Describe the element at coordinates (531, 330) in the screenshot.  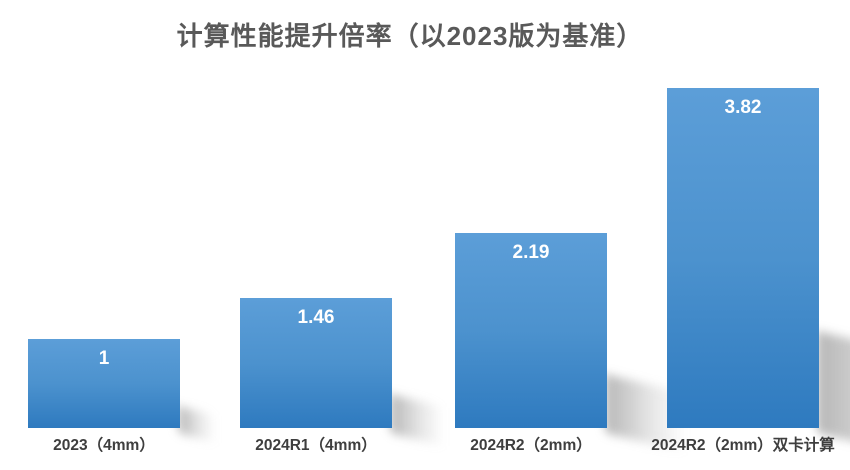
I see `bar-2024r2-2mm: 2.19` at that location.